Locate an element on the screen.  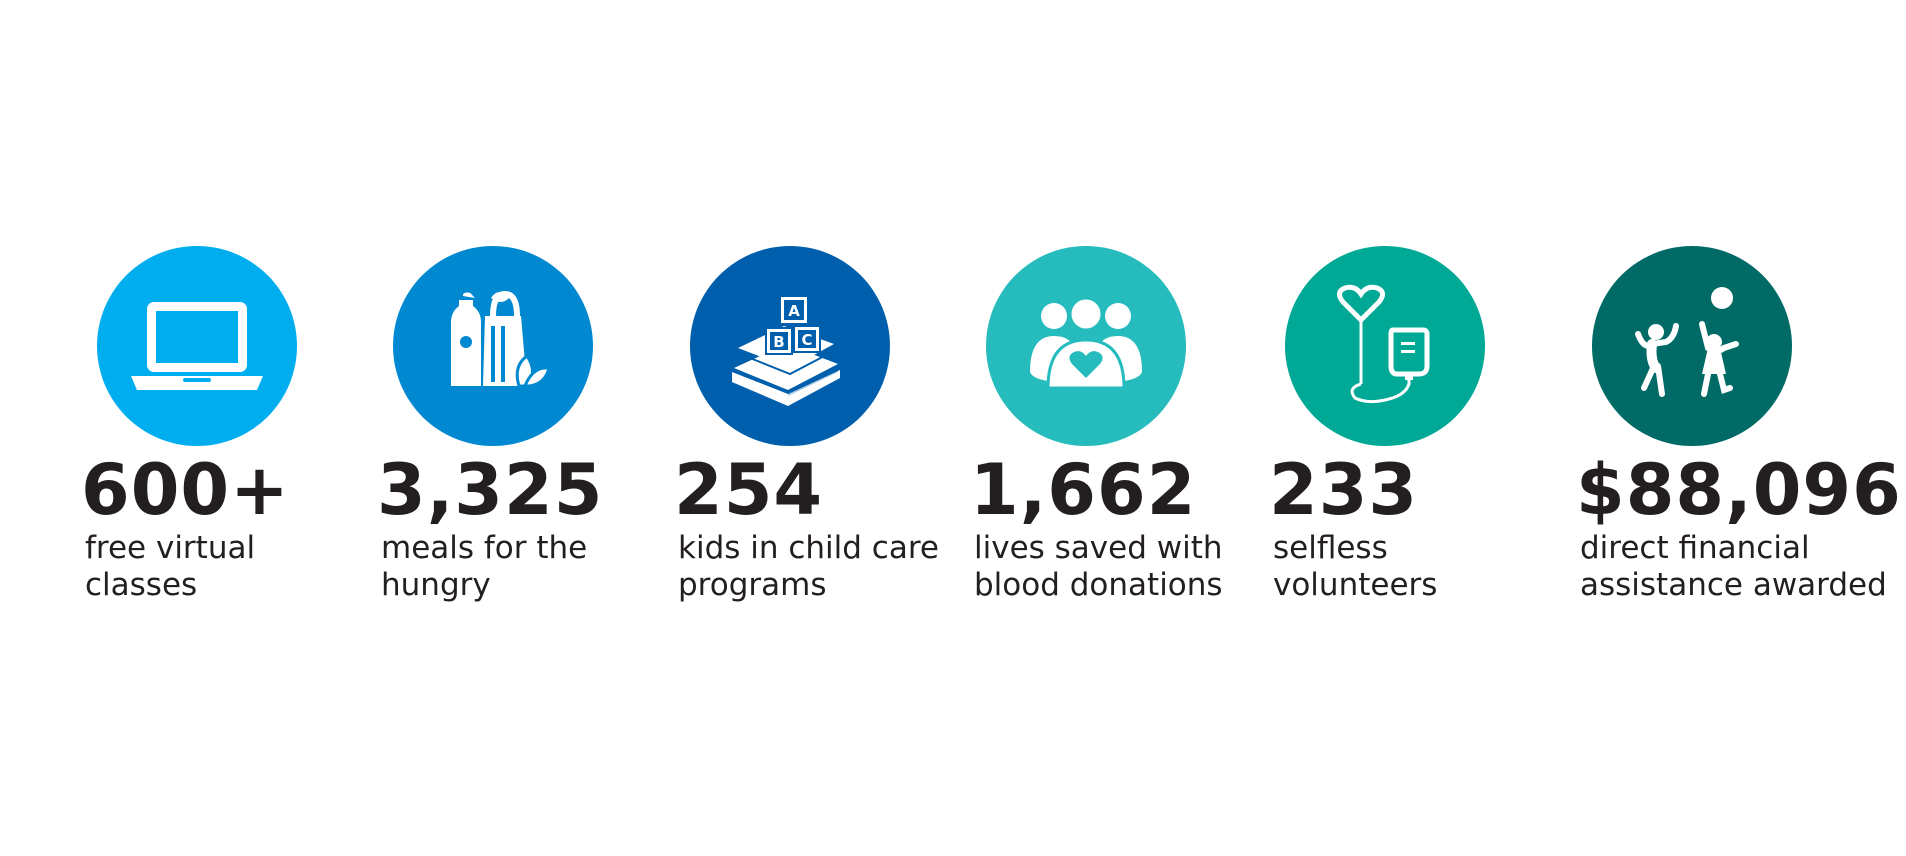
iv-bag-heart-icon is located at coordinates (1383, 344).